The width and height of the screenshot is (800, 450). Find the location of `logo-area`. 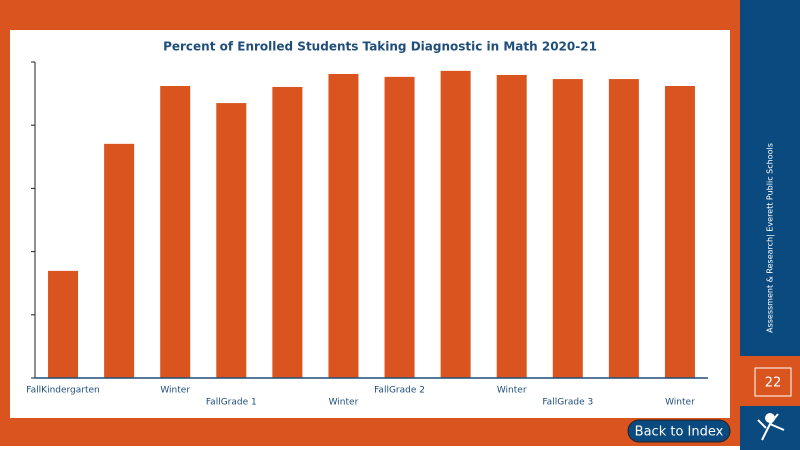

logo-area is located at coordinates (770, 428).